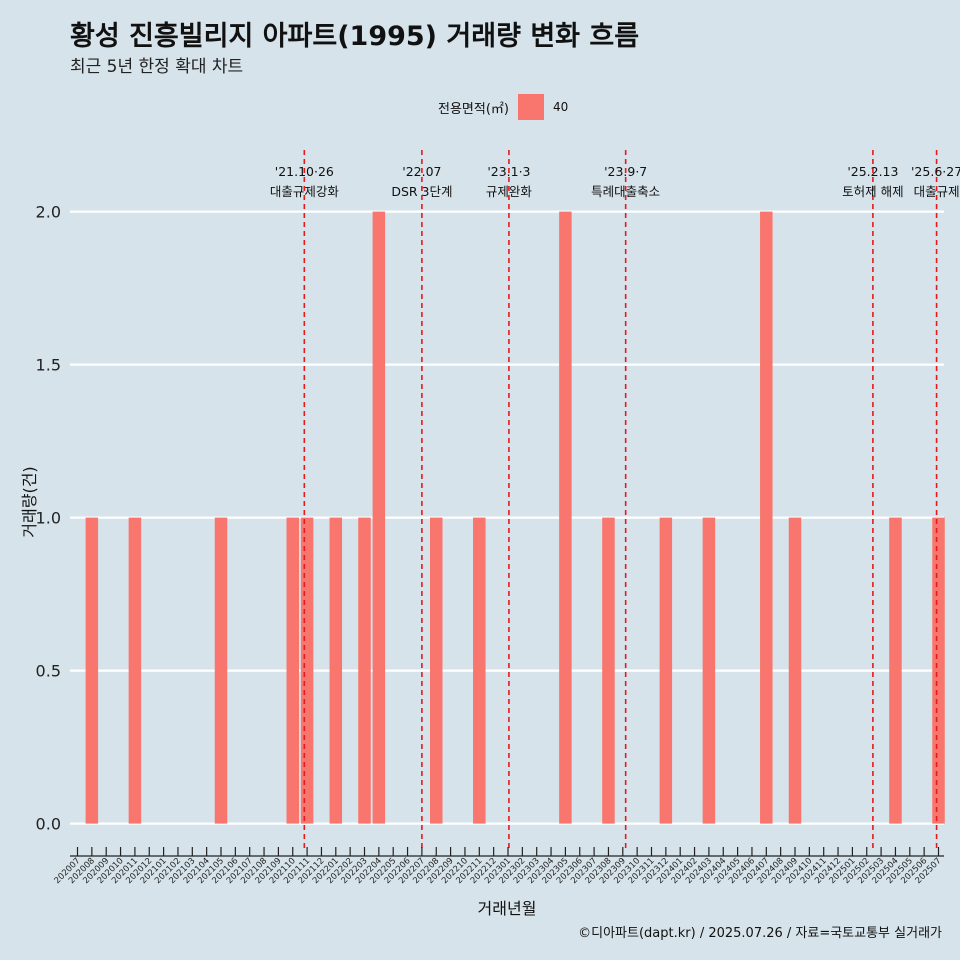 This screenshot has width=960, height=960. I want to click on y-tick-label: 2.0, so click(48, 212).